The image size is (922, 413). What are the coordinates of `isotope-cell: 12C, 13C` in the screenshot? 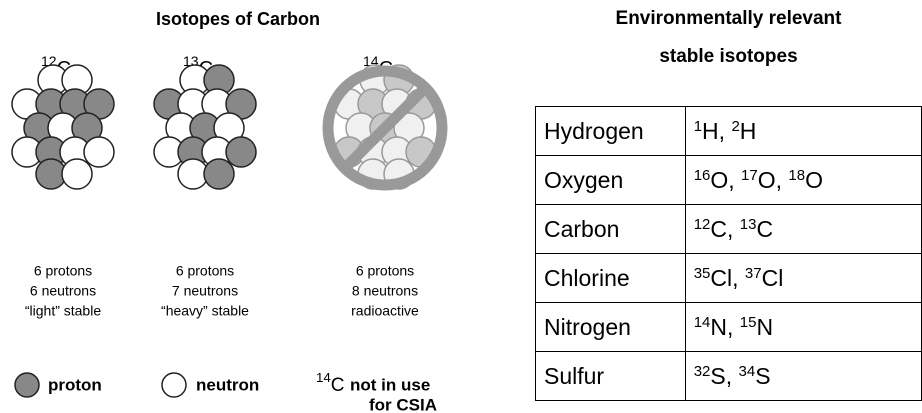 It's located at (803, 229).